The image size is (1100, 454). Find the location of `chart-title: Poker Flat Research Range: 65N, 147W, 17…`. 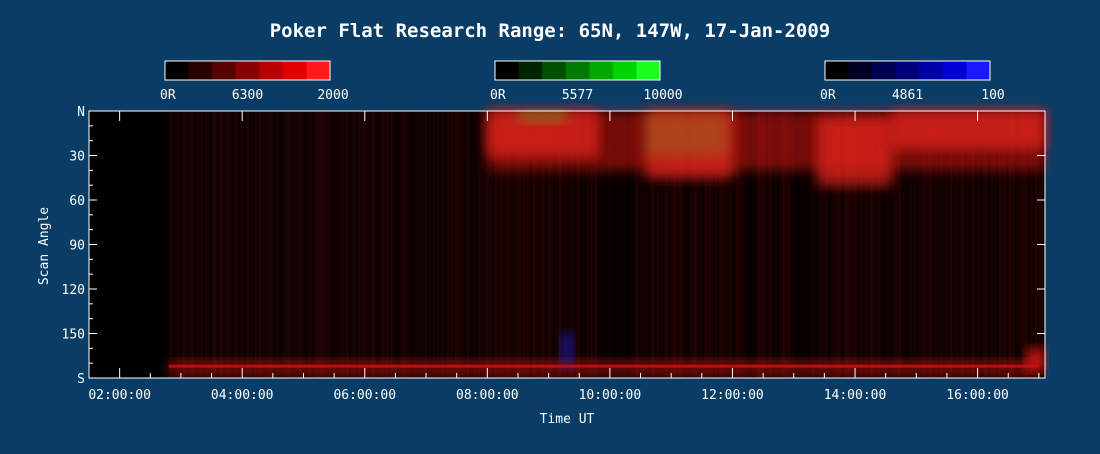

chart-title: Poker Flat Research Range: 65N, 147W, 17… is located at coordinates (550, 31).